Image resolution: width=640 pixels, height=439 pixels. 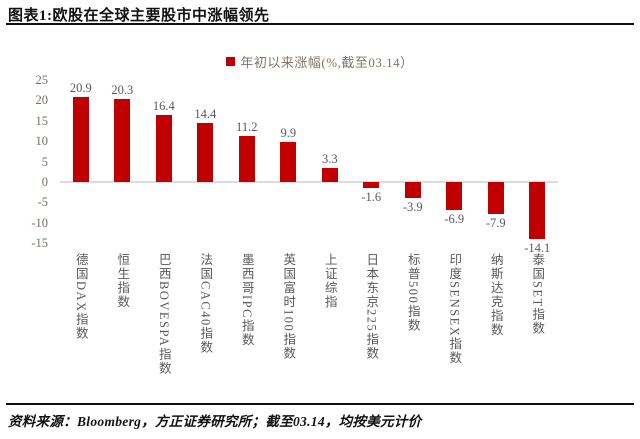 What do you see at coordinates (44, 181) in the screenshot?
I see `y-axis-tick-label: 0` at bounding box center [44, 181].